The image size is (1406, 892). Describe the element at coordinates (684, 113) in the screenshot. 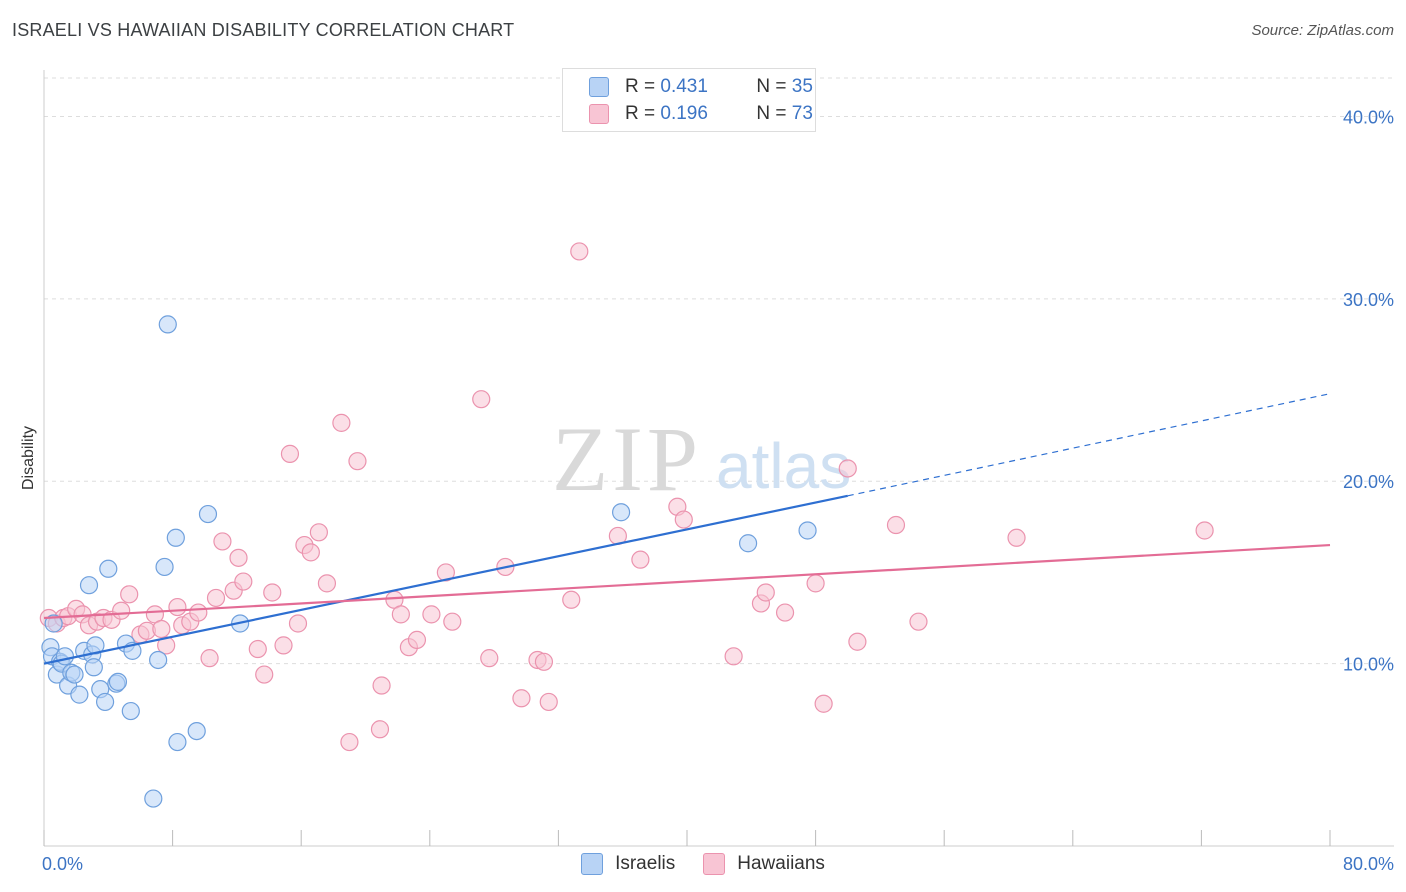

I see `r-value: 0.196` at that location.